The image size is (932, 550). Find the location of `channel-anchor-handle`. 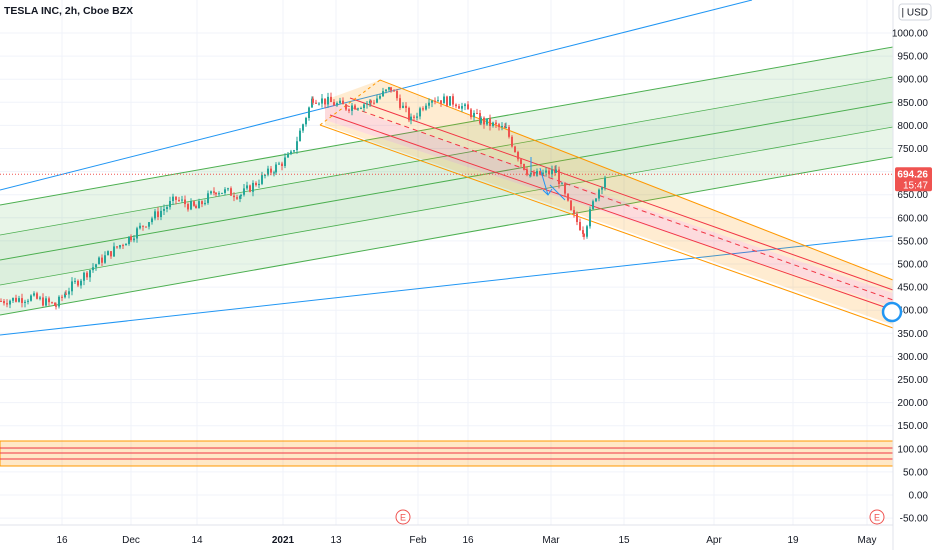

channel-anchor-handle is located at coordinates (892, 312).